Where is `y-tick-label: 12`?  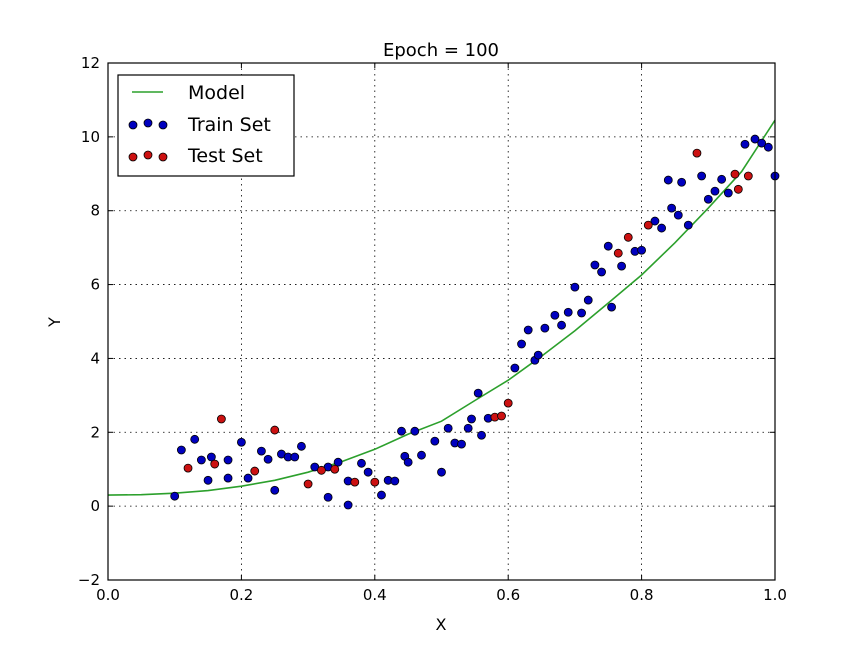 y-tick-label: 12 is located at coordinates (90, 63).